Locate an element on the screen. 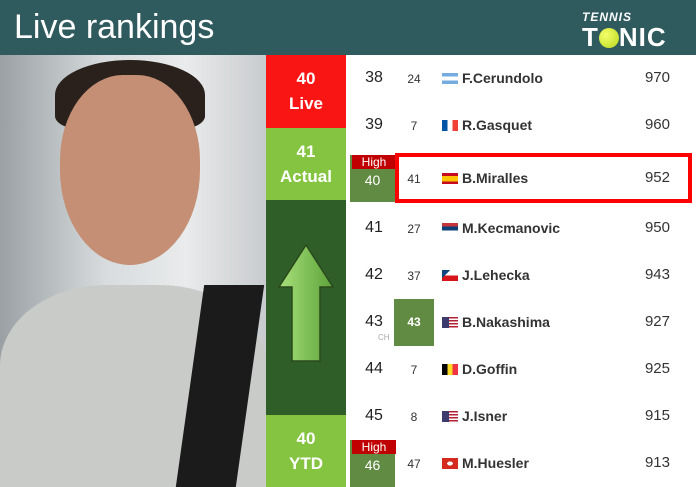 Image resolution: width=696 pixels, height=487 pixels. table-row: 39 7 R.Gasquet 960 is located at coordinates (521, 125).